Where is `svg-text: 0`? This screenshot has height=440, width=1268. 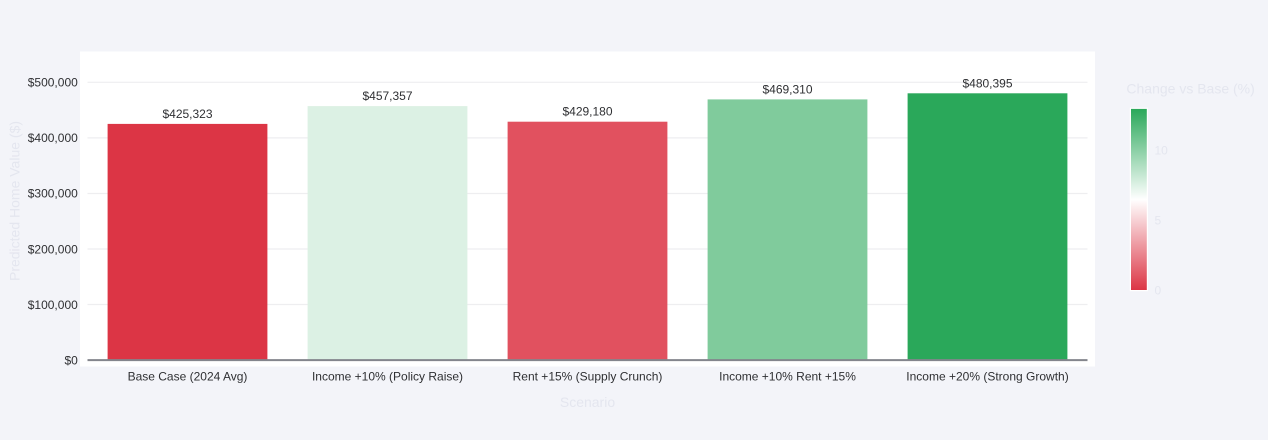 svg-text: 0 is located at coordinates (1158, 290).